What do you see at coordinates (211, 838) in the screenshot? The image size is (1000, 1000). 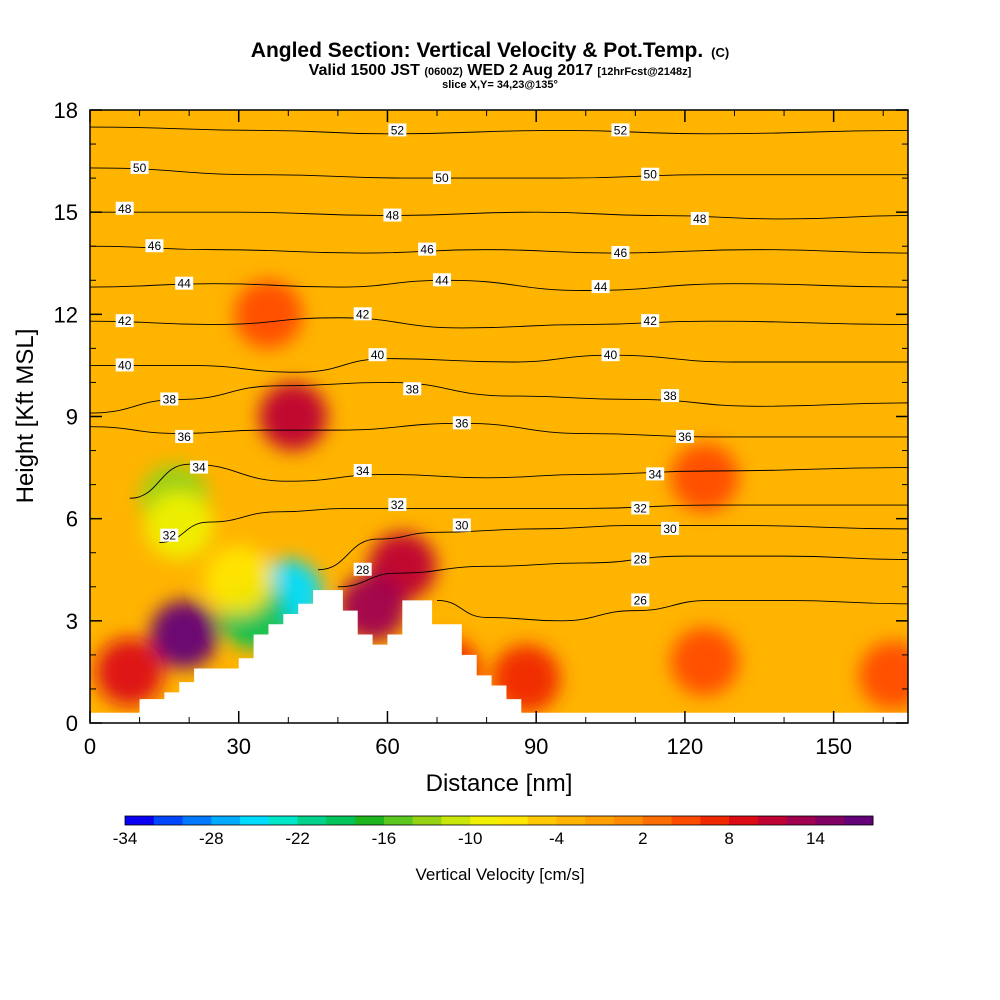 I see `colorbar-tick-label: -28` at bounding box center [211, 838].